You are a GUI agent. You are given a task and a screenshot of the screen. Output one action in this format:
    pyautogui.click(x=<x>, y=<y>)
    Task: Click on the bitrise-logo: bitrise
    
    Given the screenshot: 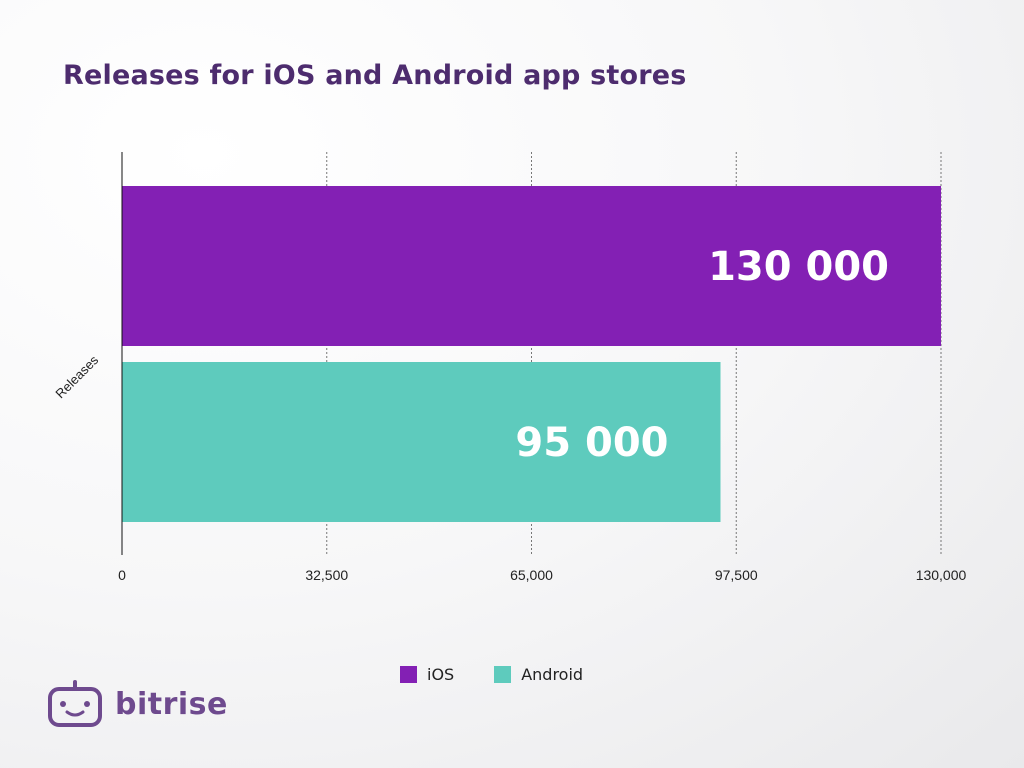 What is the action you would take?
    pyautogui.click(x=136, y=704)
    